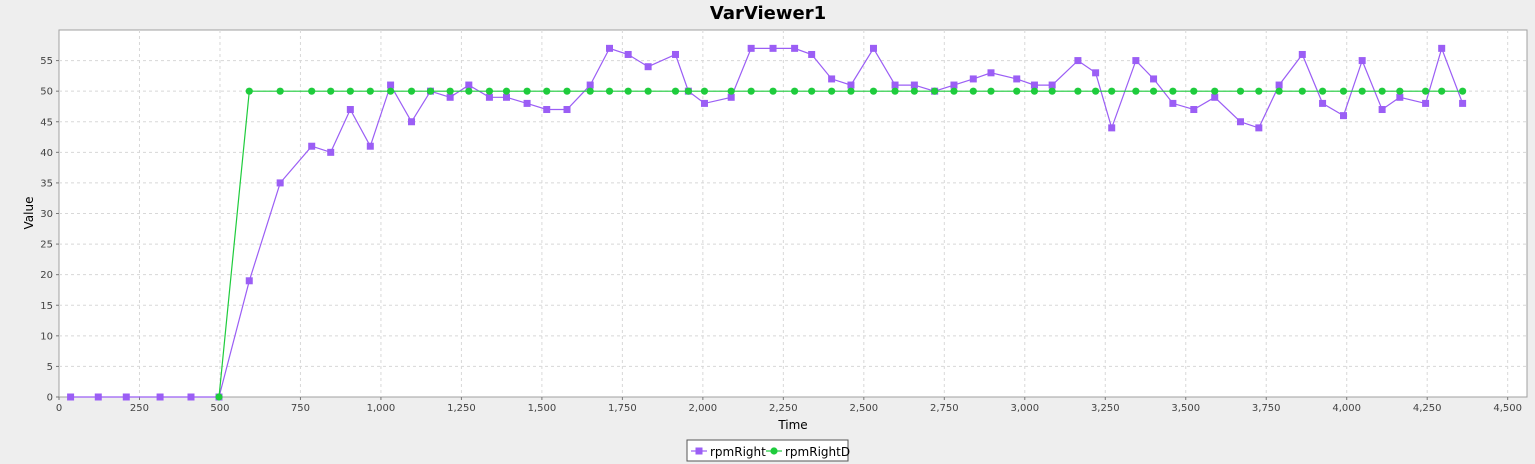 The height and width of the screenshot is (464, 1535). What do you see at coordinates (46, 183) in the screenshot?
I see `y-tick-label: 35` at bounding box center [46, 183].